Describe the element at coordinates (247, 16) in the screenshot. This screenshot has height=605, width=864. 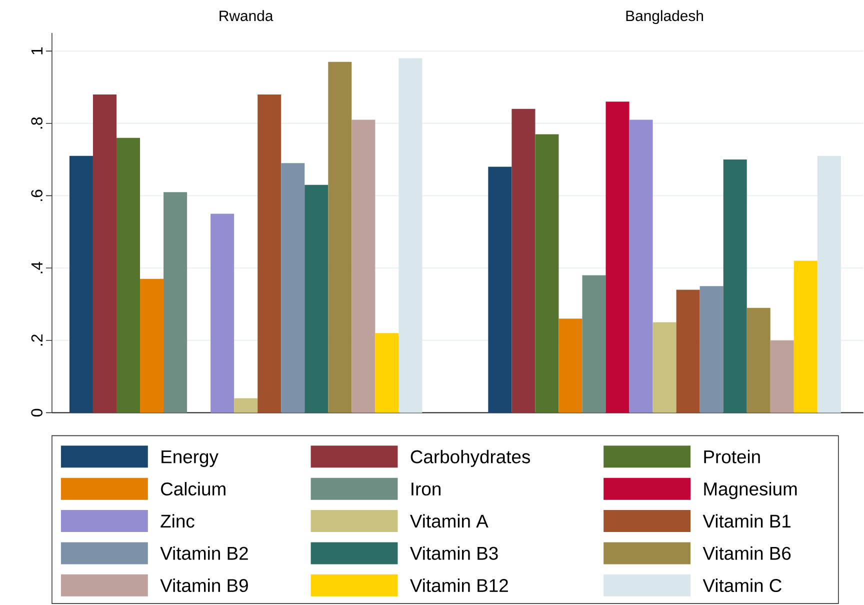
I see `x-tick-label: Rwanda` at that location.